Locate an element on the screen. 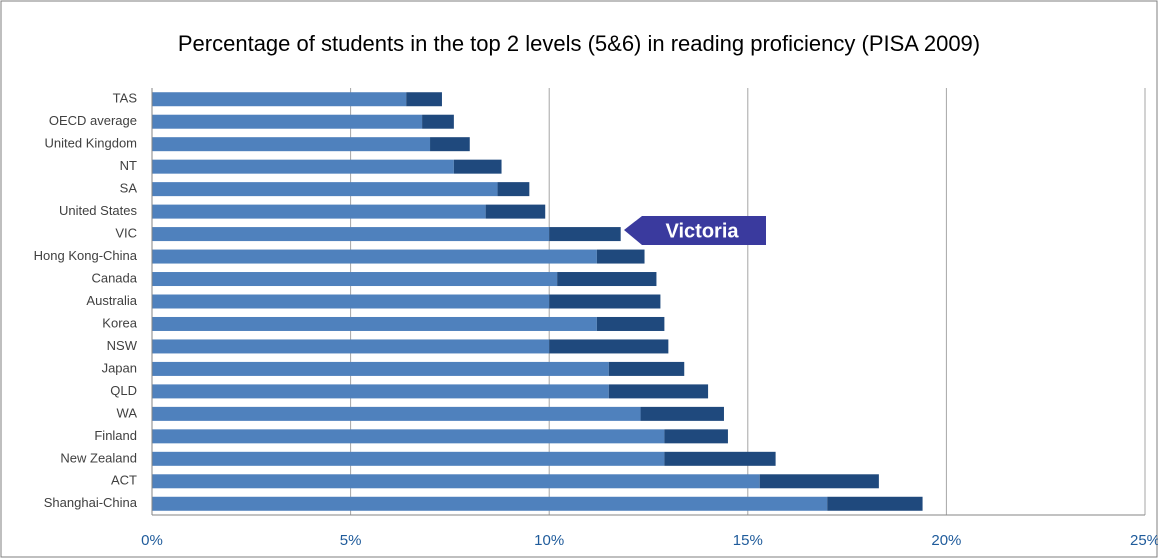 This screenshot has height=558, width=1158. y-tick-label: United Kingdom is located at coordinates (91, 143).